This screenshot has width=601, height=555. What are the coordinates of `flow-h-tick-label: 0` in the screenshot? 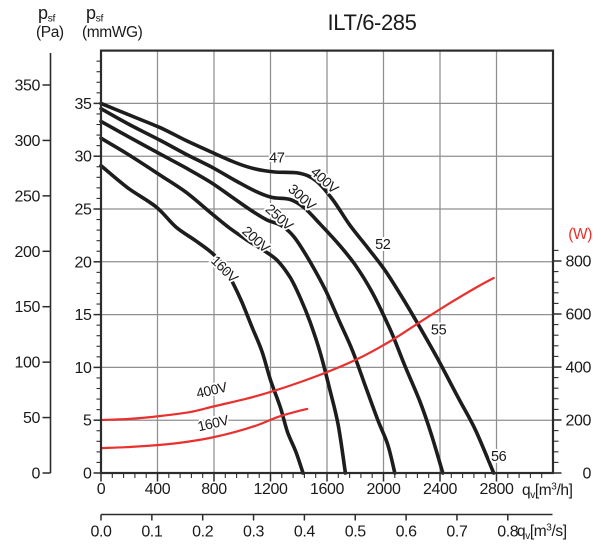 It's located at (101, 489).